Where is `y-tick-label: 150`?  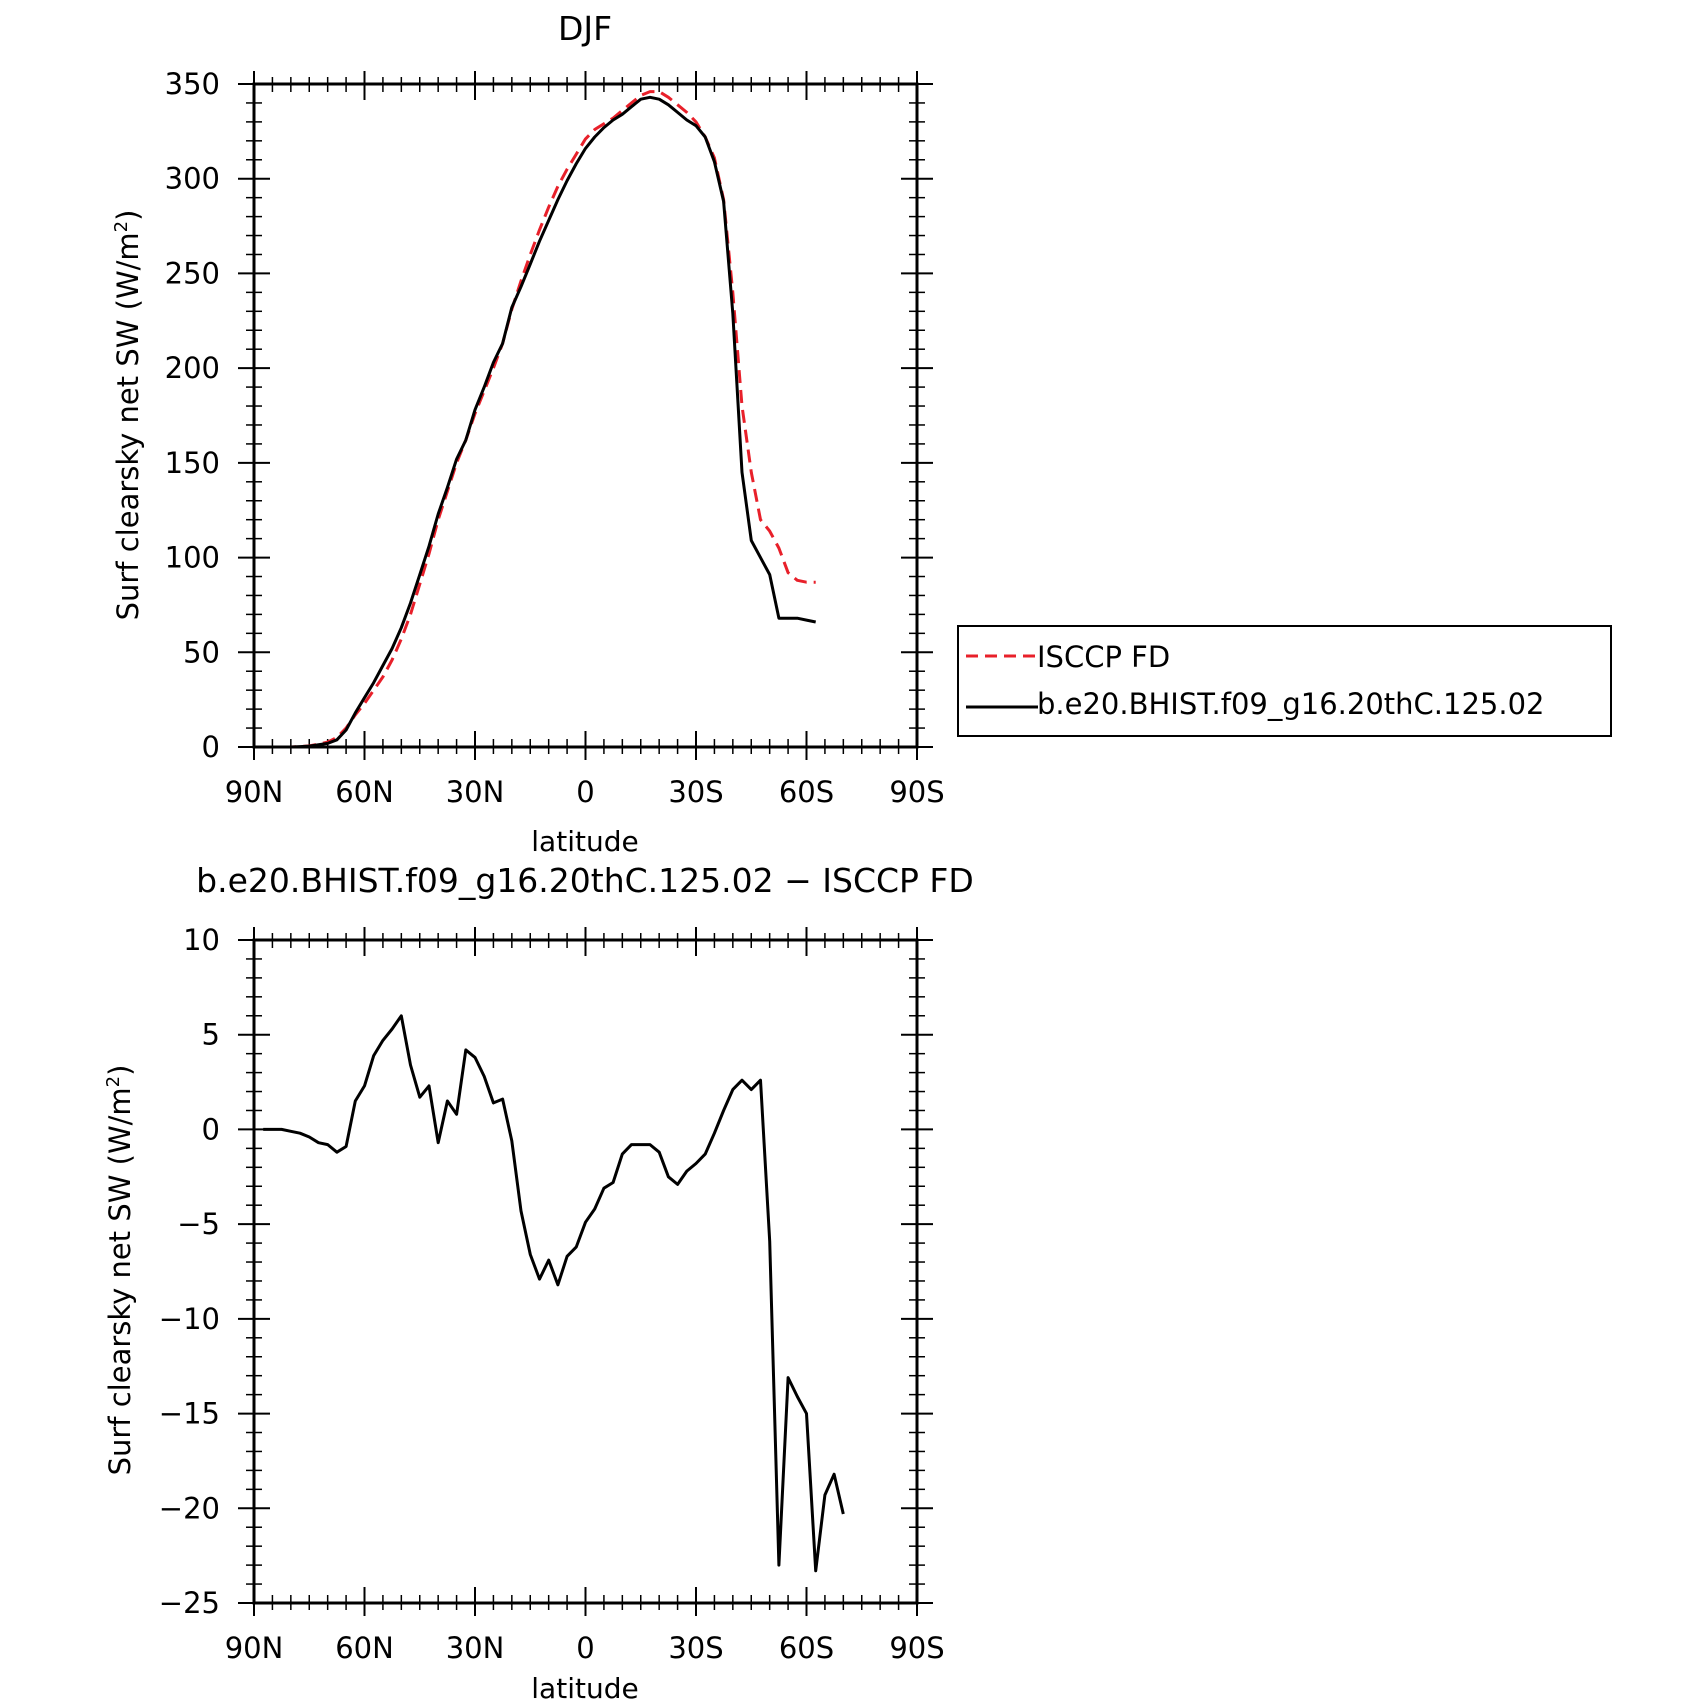 y-tick-label: 150 is located at coordinates (192, 463).